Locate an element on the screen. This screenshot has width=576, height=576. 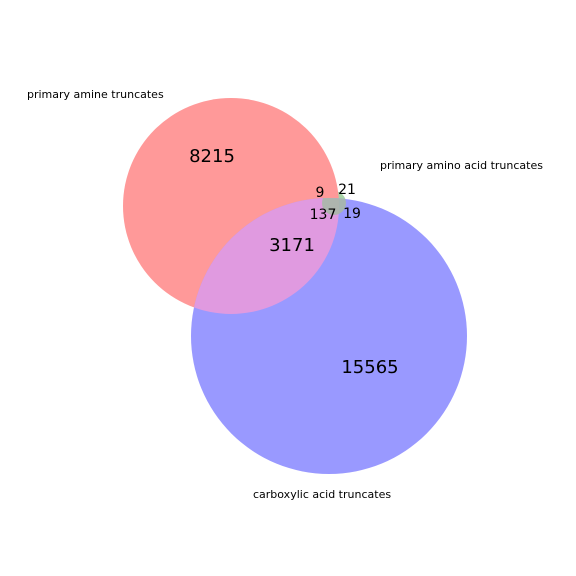
amine-amino-acid-count: 9 is located at coordinates (320, 193).